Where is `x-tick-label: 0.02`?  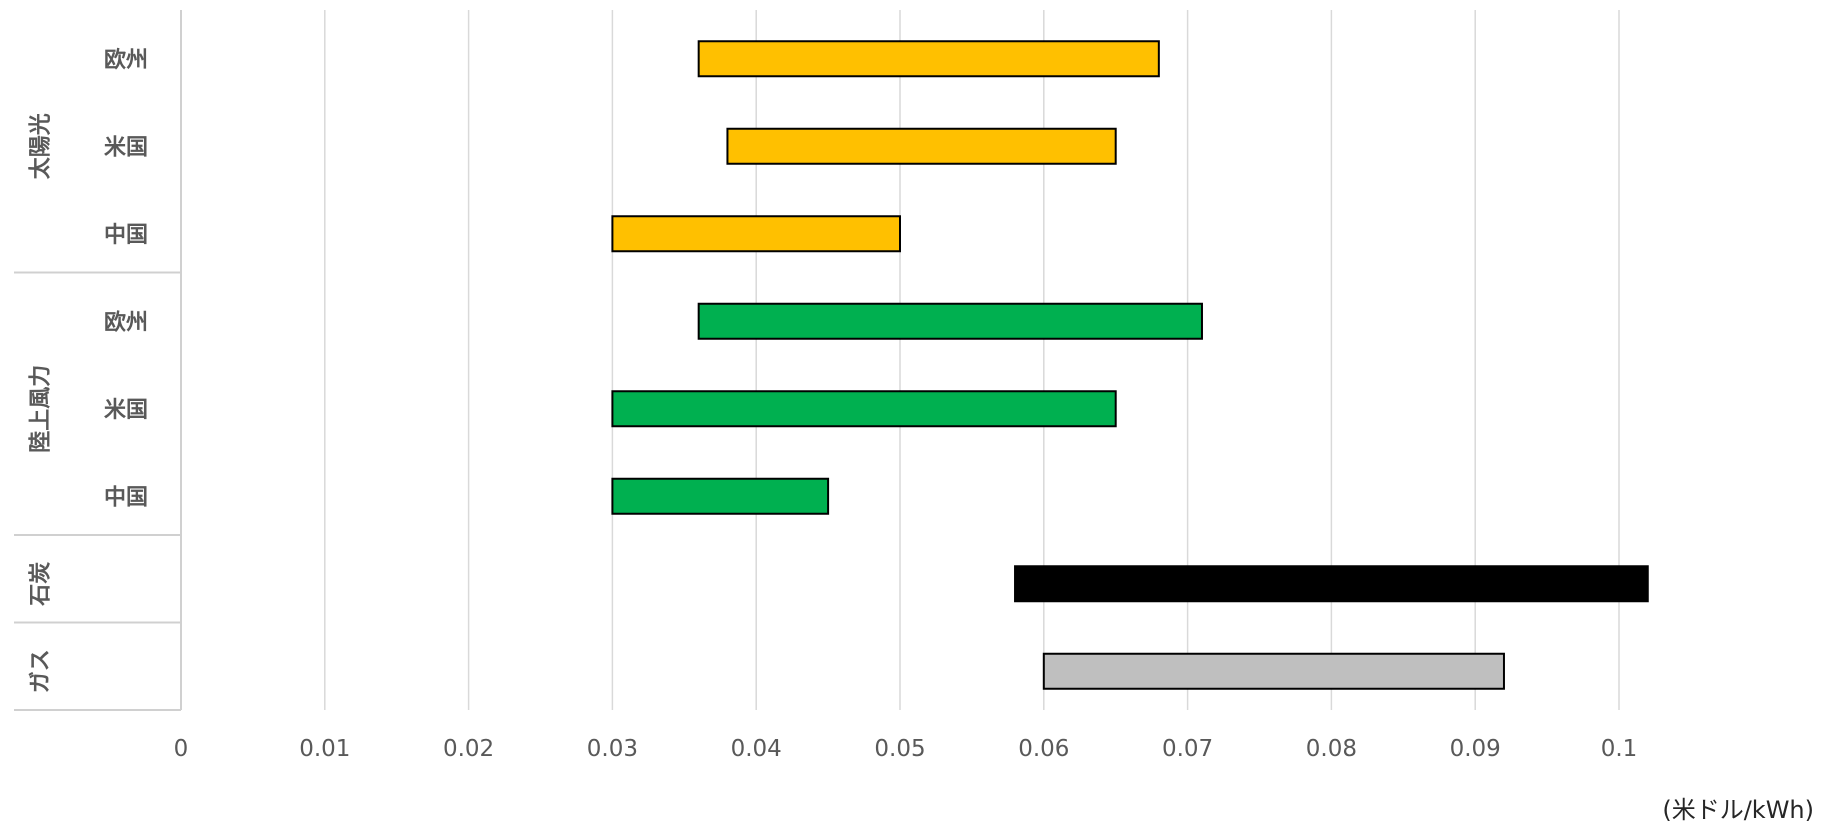 x-tick-label: 0.02 is located at coordinates (468, 749).